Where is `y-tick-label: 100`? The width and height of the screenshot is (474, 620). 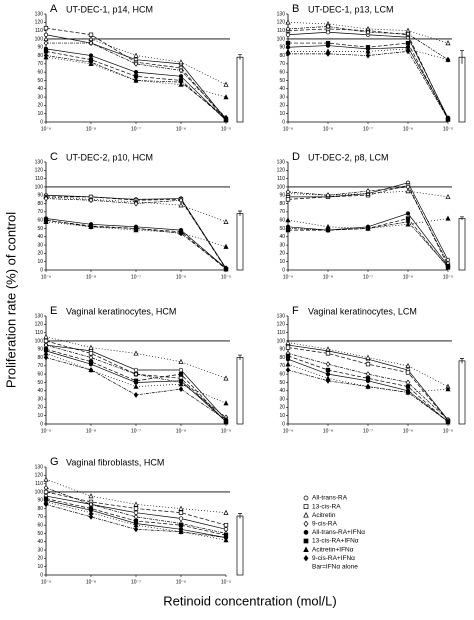
y-tick-label: 100 is located at coordinates (281, 341).